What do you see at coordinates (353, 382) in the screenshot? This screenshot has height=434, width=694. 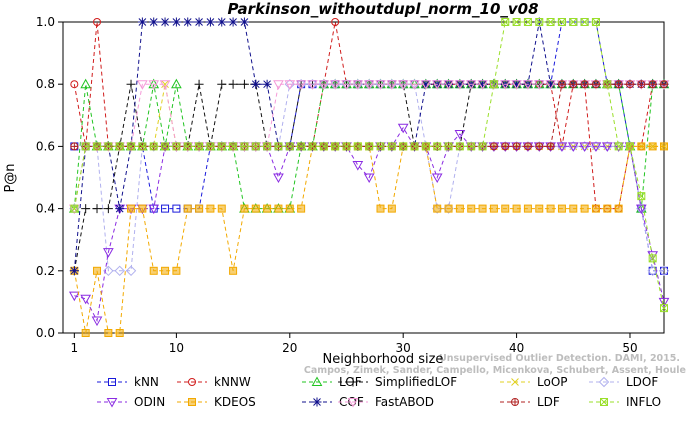 I see `legend-marker-simplifiedlof` at bounding box center [353, 382].